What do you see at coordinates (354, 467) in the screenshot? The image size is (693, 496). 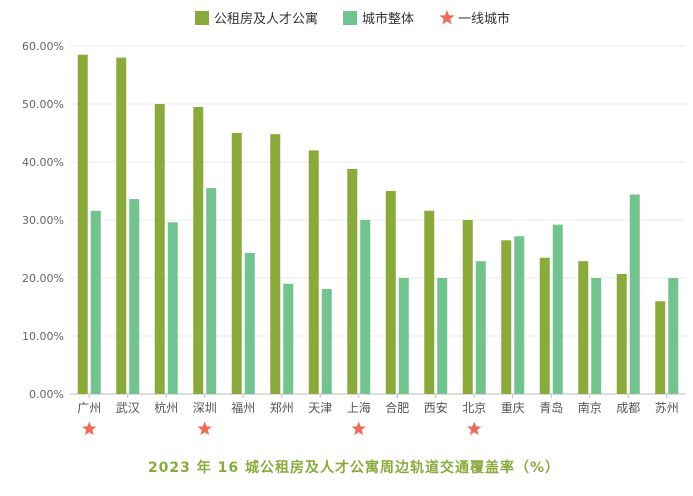 I see `chart-title: 2023 年 16 城公租房及人才公寓周边轨道交通覆盖率（%）` at bounding box center [354, 467].